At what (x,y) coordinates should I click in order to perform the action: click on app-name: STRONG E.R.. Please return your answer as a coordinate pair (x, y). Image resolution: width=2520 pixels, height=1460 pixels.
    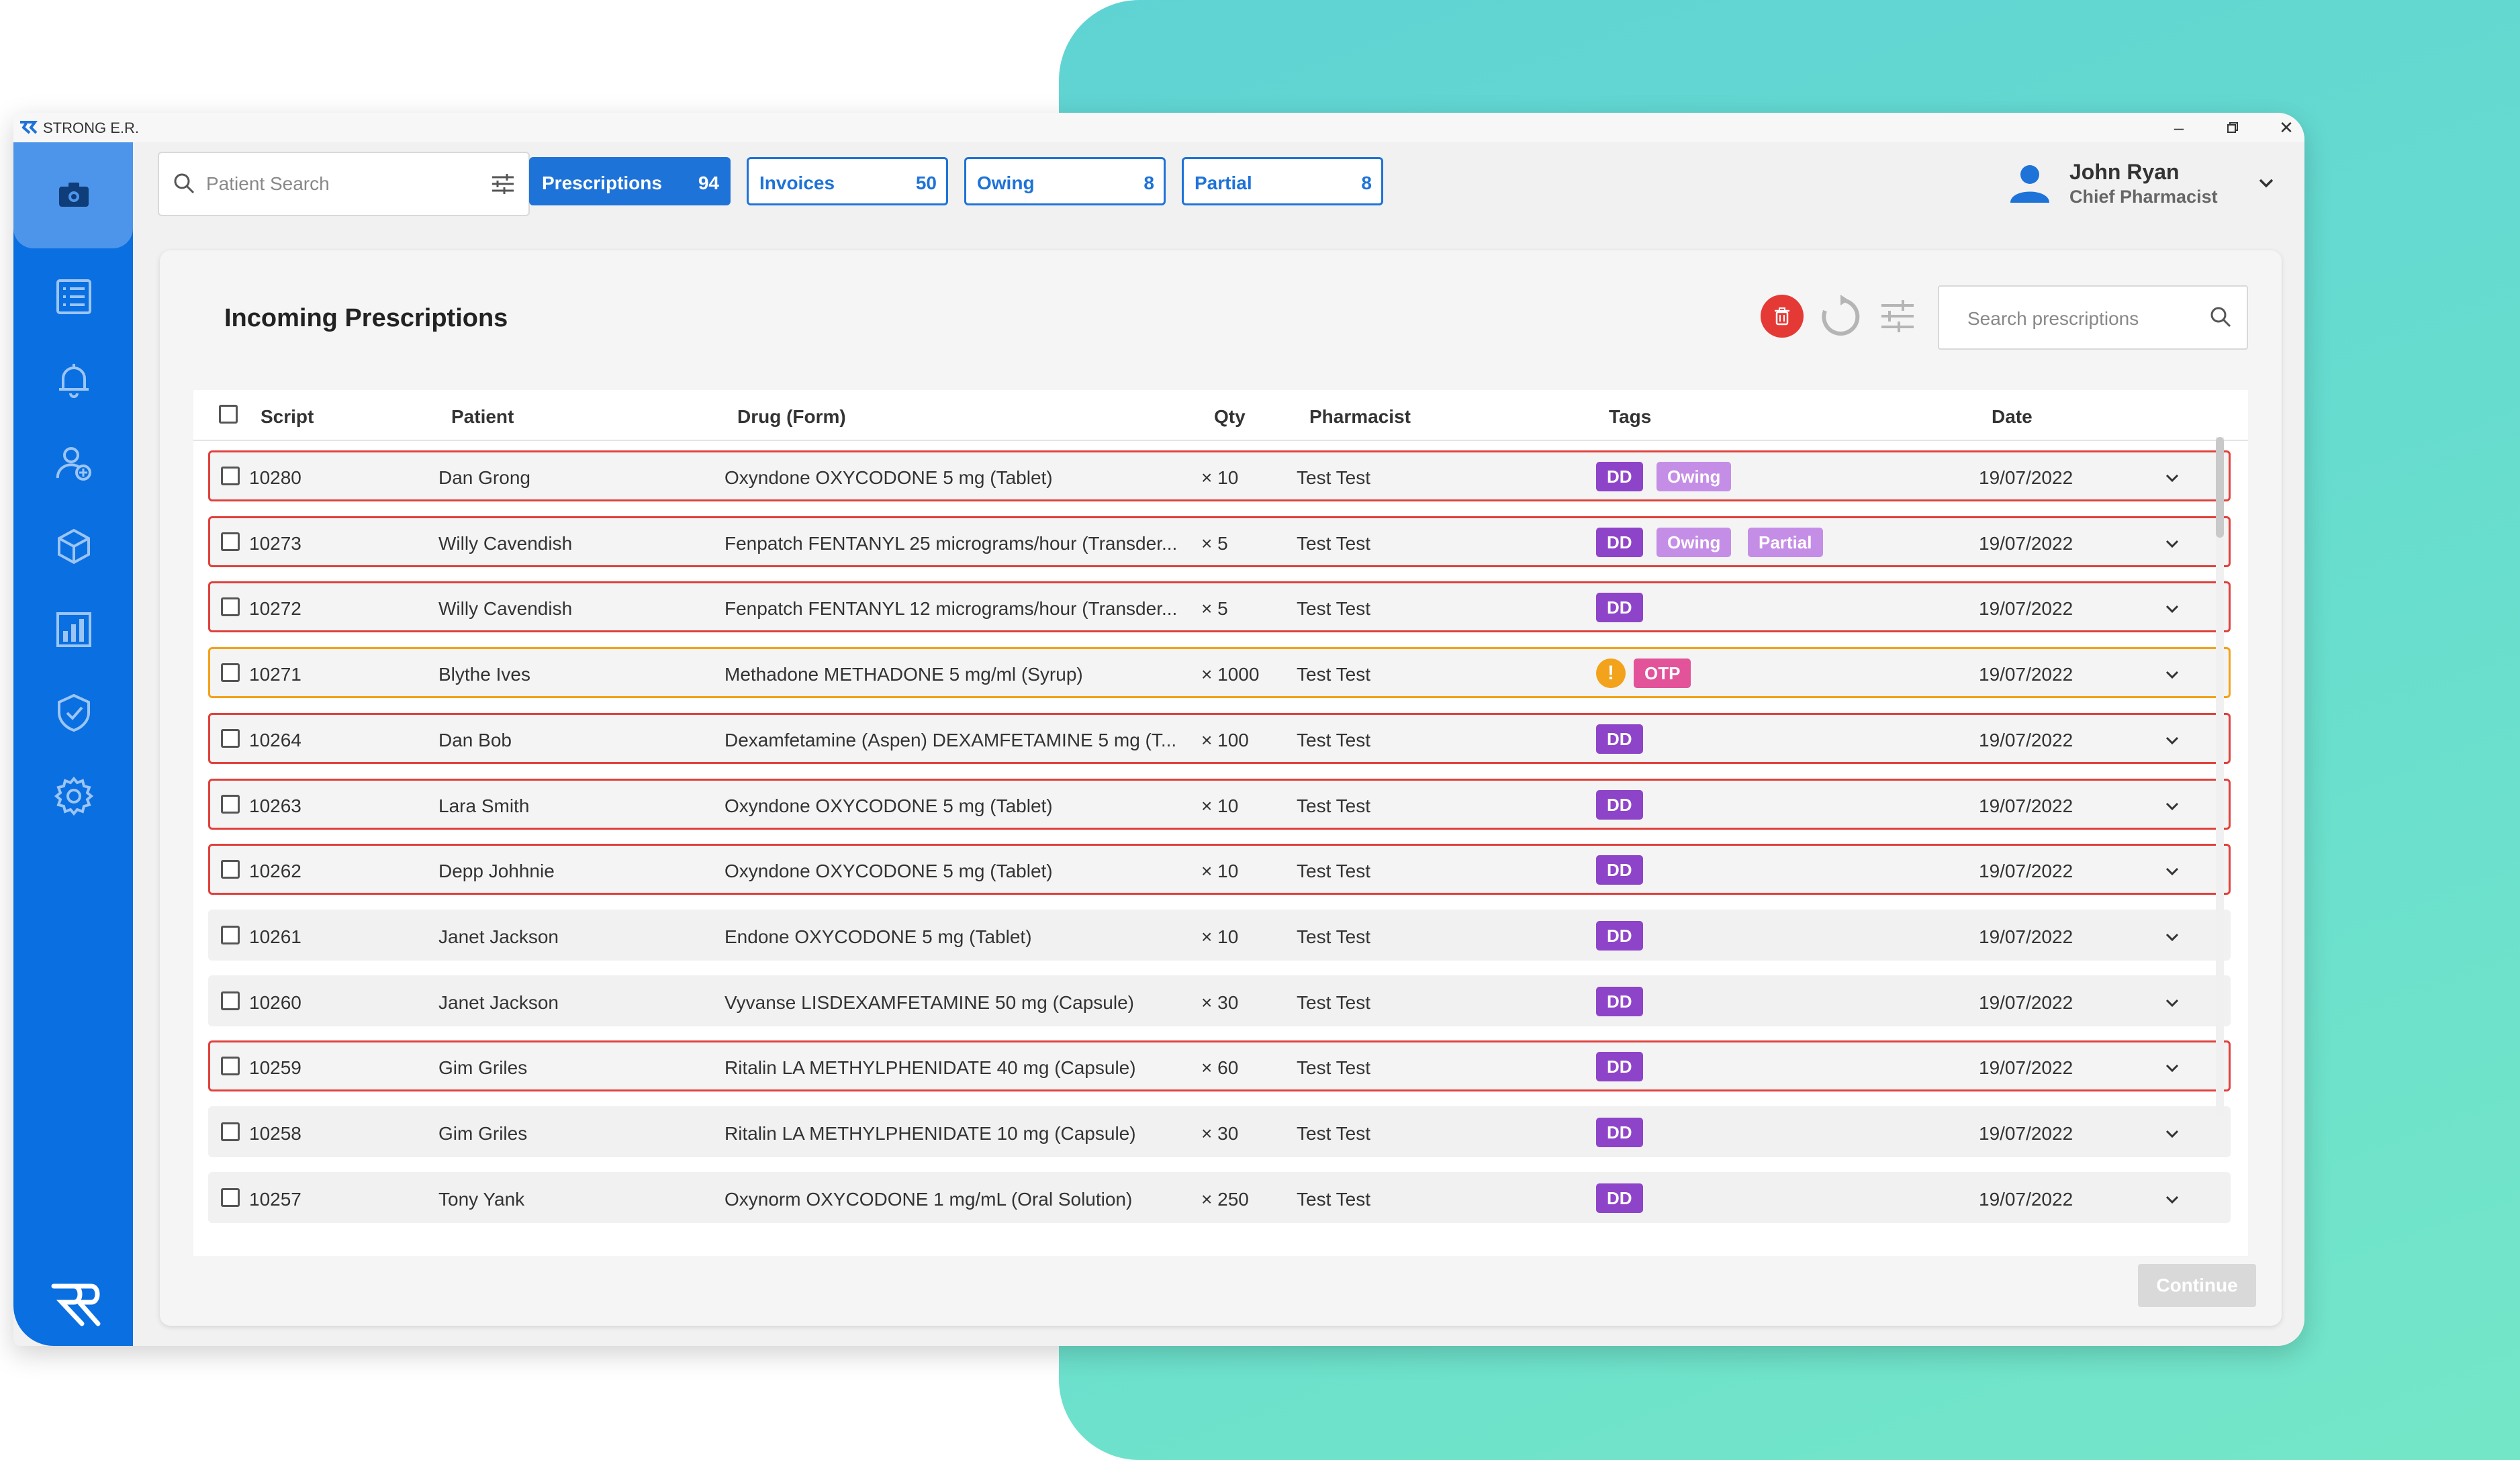
    Looking at the image, I should click on (91, 128).